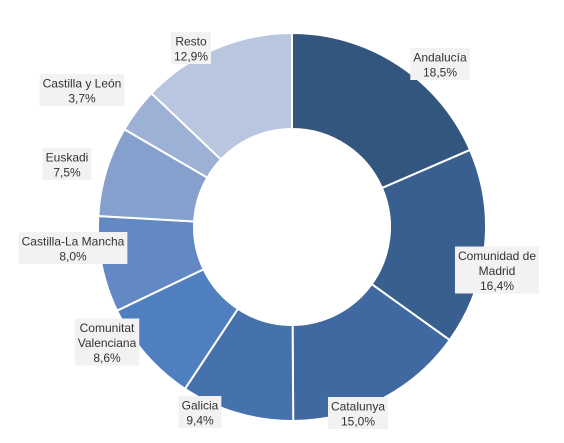 The height and width of the screenshot is (443, 564). I want to click on data-label-category: Castilla-La Mancha, so click(73, 242).